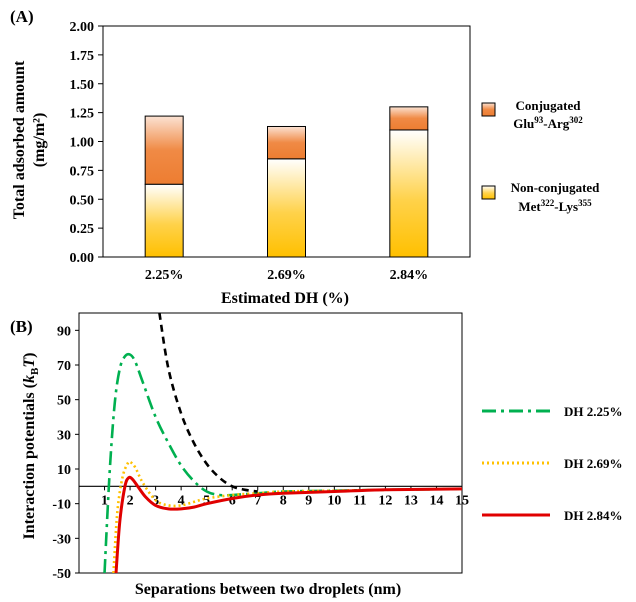 This screenshot has height=602, width=636. I want to click on b-x-tick-label: 13, so click(411, 500).